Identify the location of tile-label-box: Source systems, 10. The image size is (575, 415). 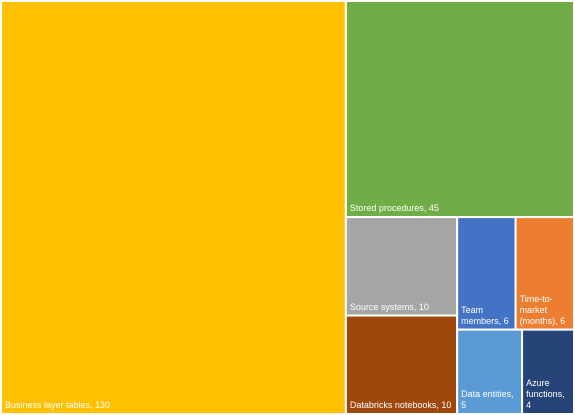
(389, 306).